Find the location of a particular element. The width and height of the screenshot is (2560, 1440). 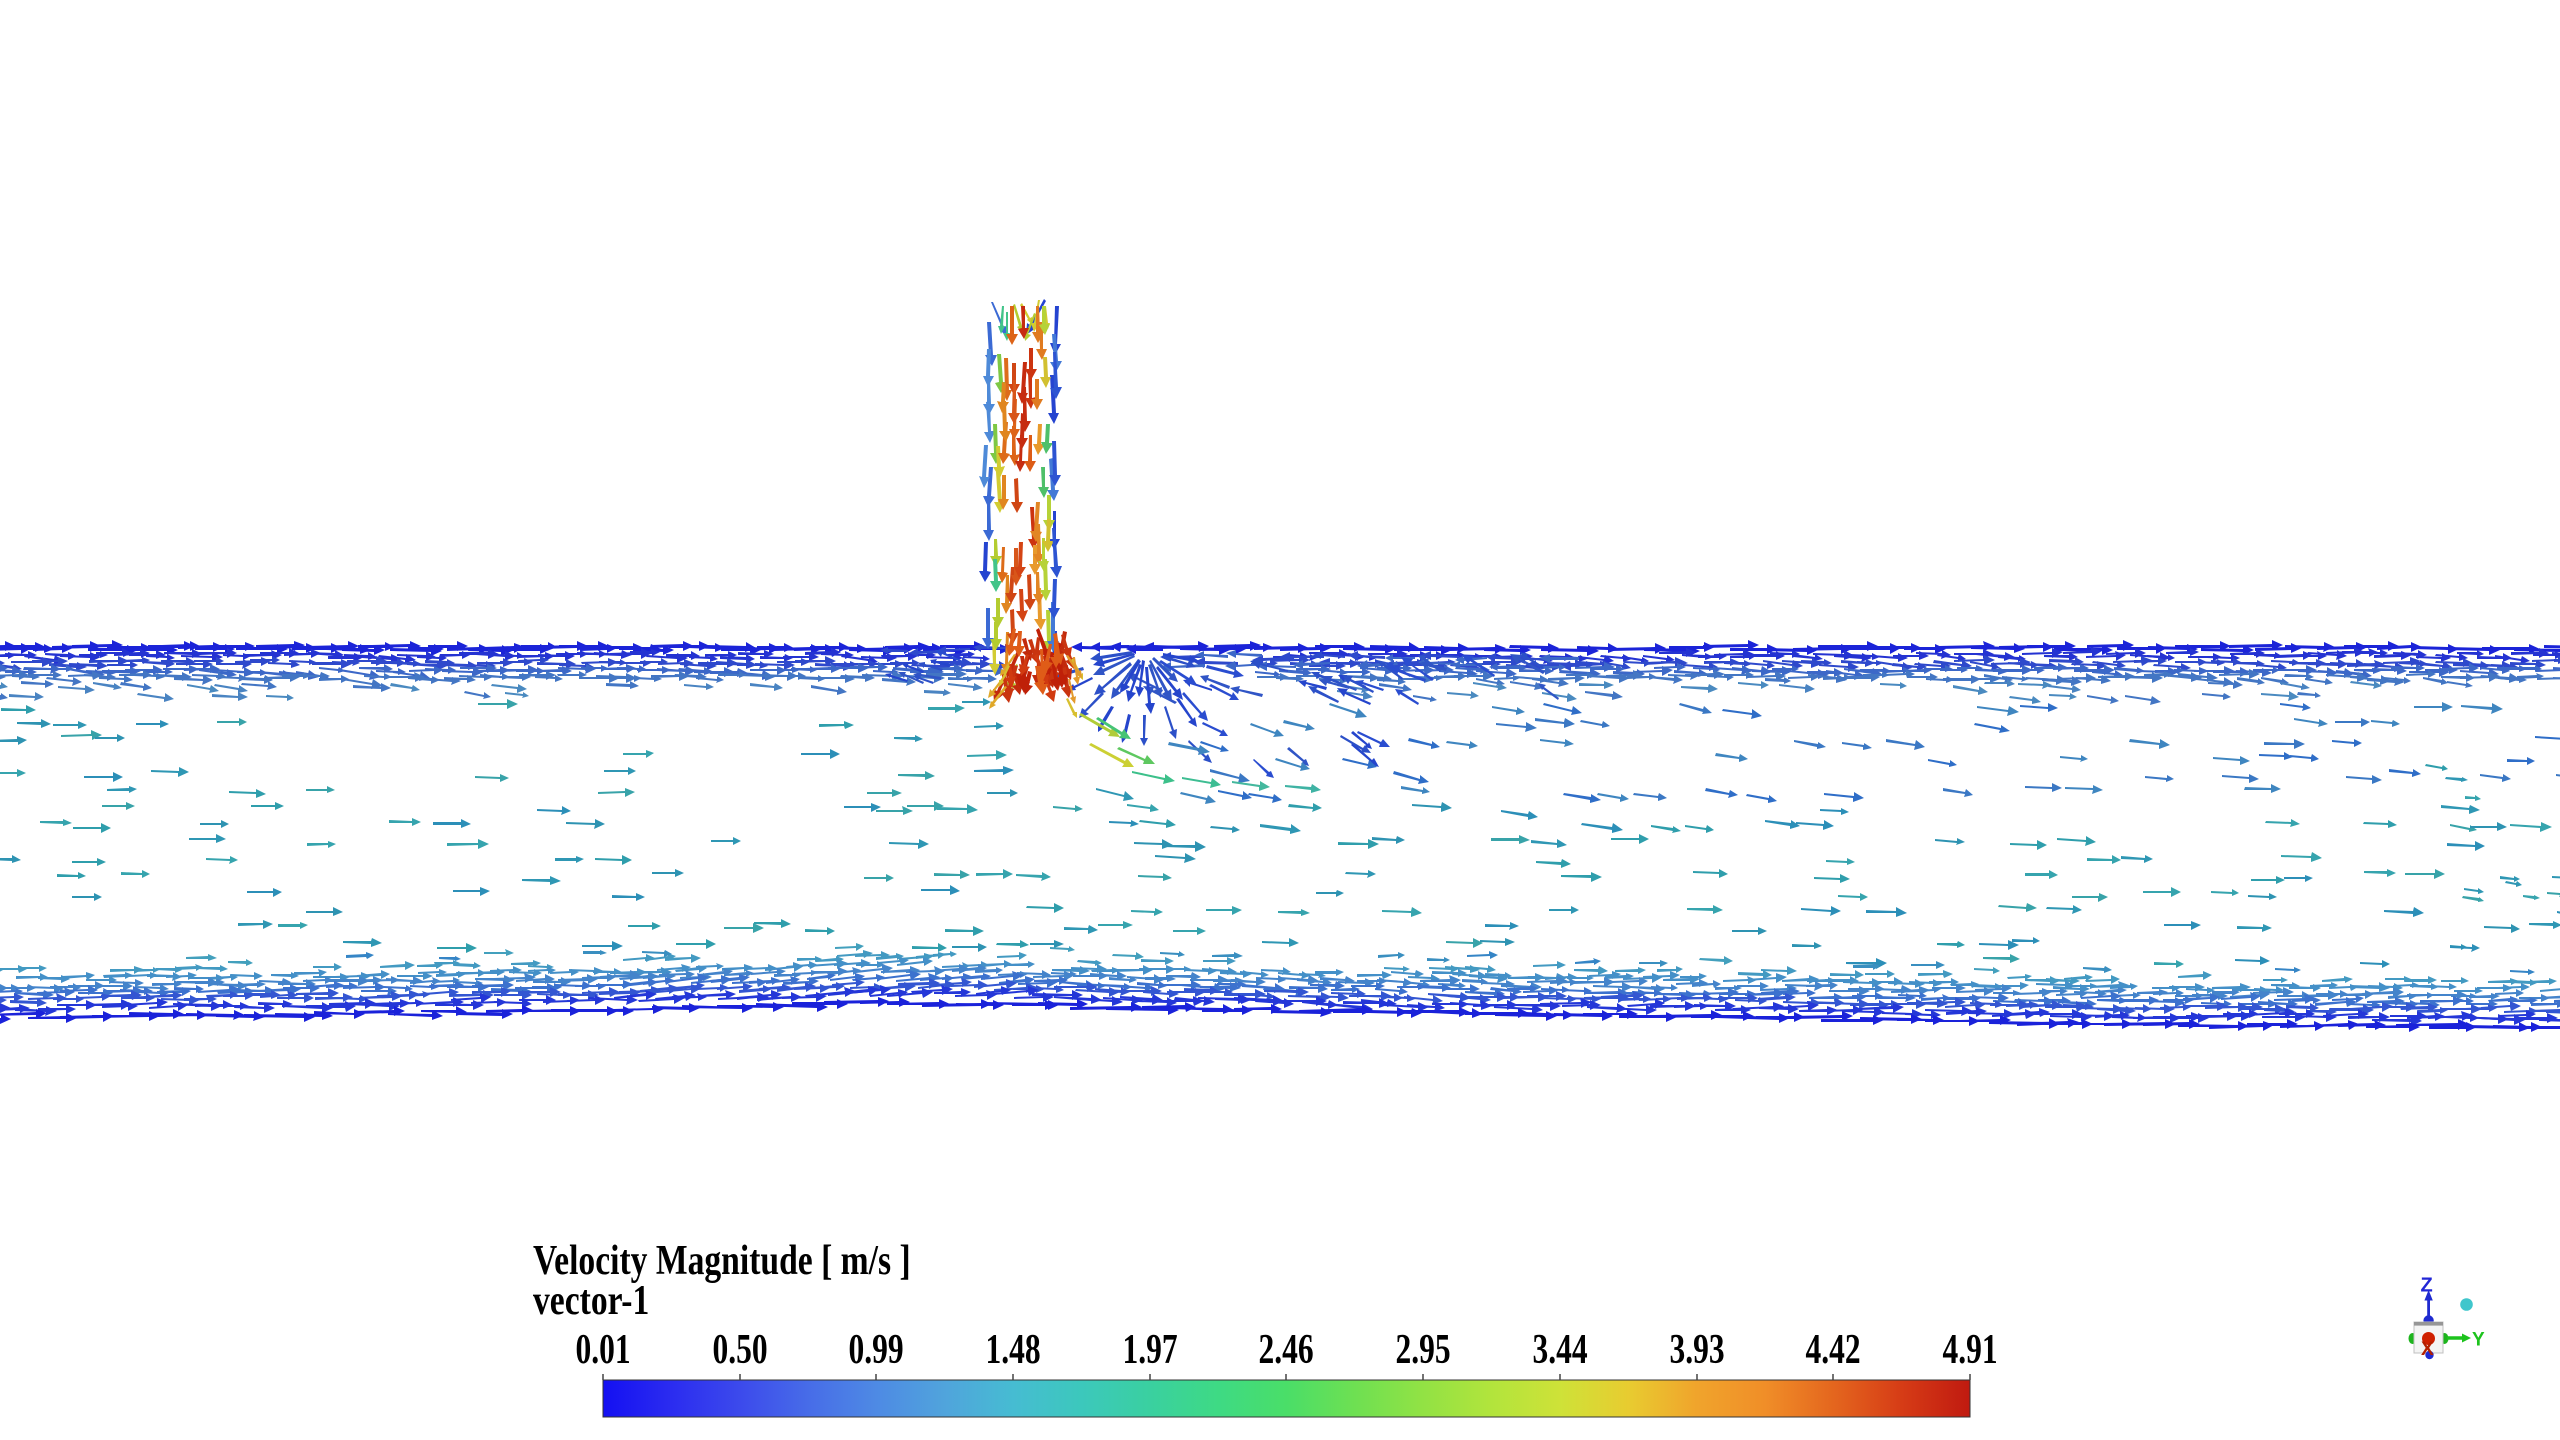

svg-text: Y is located at coordinates (2478, 1340).